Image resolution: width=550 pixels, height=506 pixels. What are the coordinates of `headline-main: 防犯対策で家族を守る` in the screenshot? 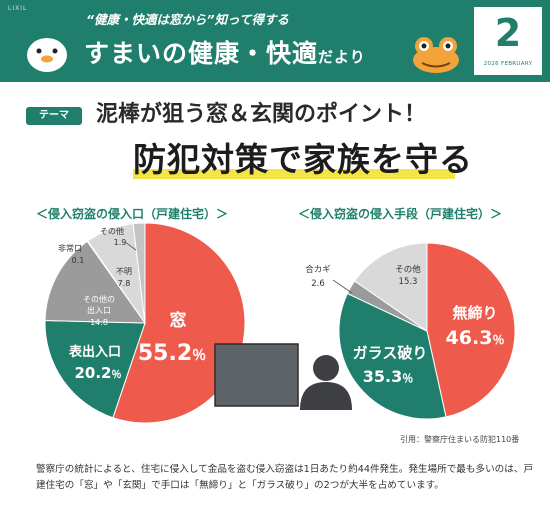 It's located at (303, 159).